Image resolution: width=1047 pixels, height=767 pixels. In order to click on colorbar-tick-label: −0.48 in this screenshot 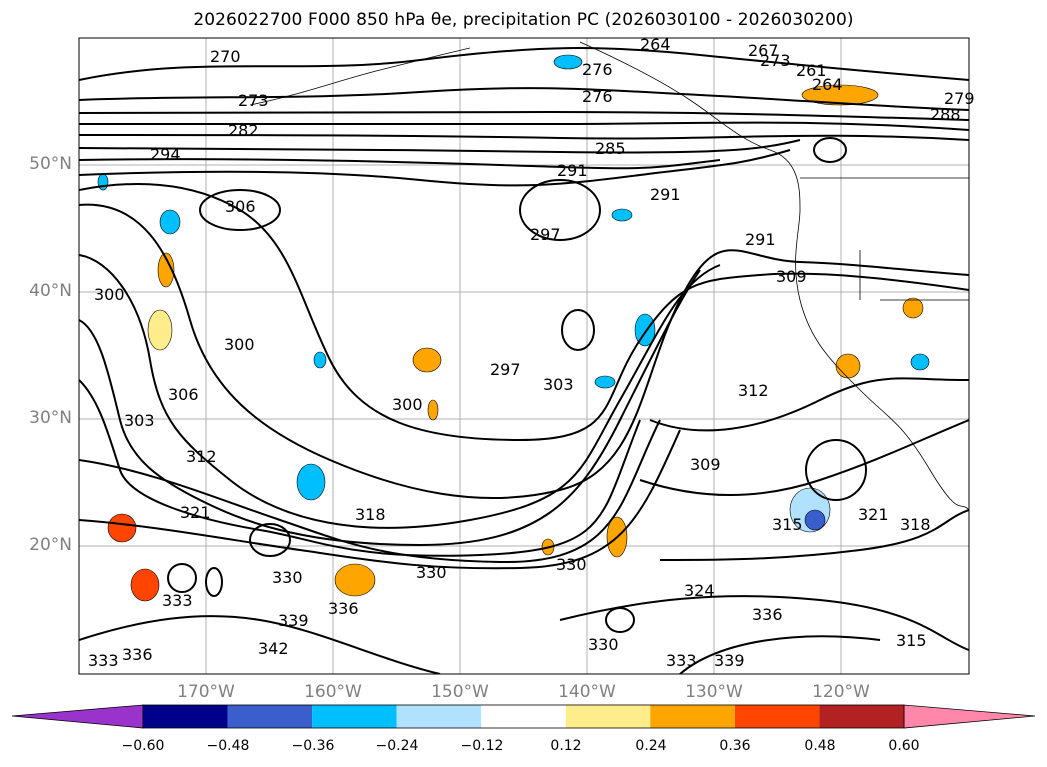, I will do `click(228, 746)`.